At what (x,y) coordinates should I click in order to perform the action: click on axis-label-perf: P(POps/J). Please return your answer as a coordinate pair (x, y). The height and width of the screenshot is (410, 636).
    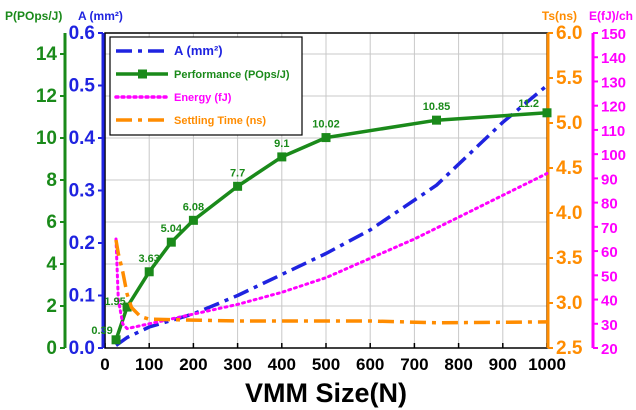
    Looking at the image, I should click on (33, 16).